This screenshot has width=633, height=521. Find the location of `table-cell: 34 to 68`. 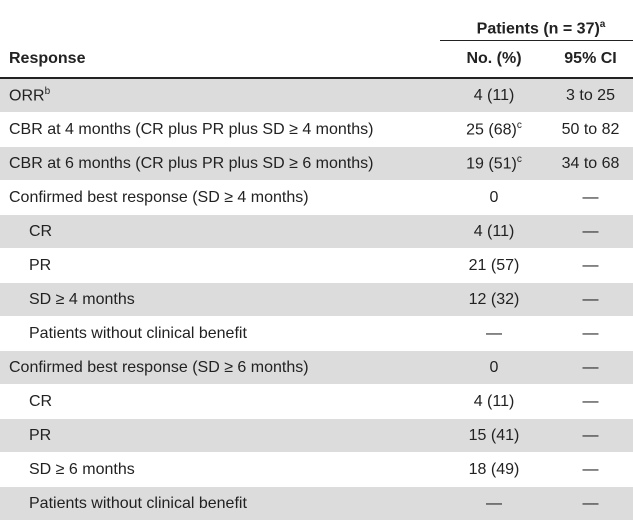

table-cell: 34 to 68 is located at coordinates (590, 163).